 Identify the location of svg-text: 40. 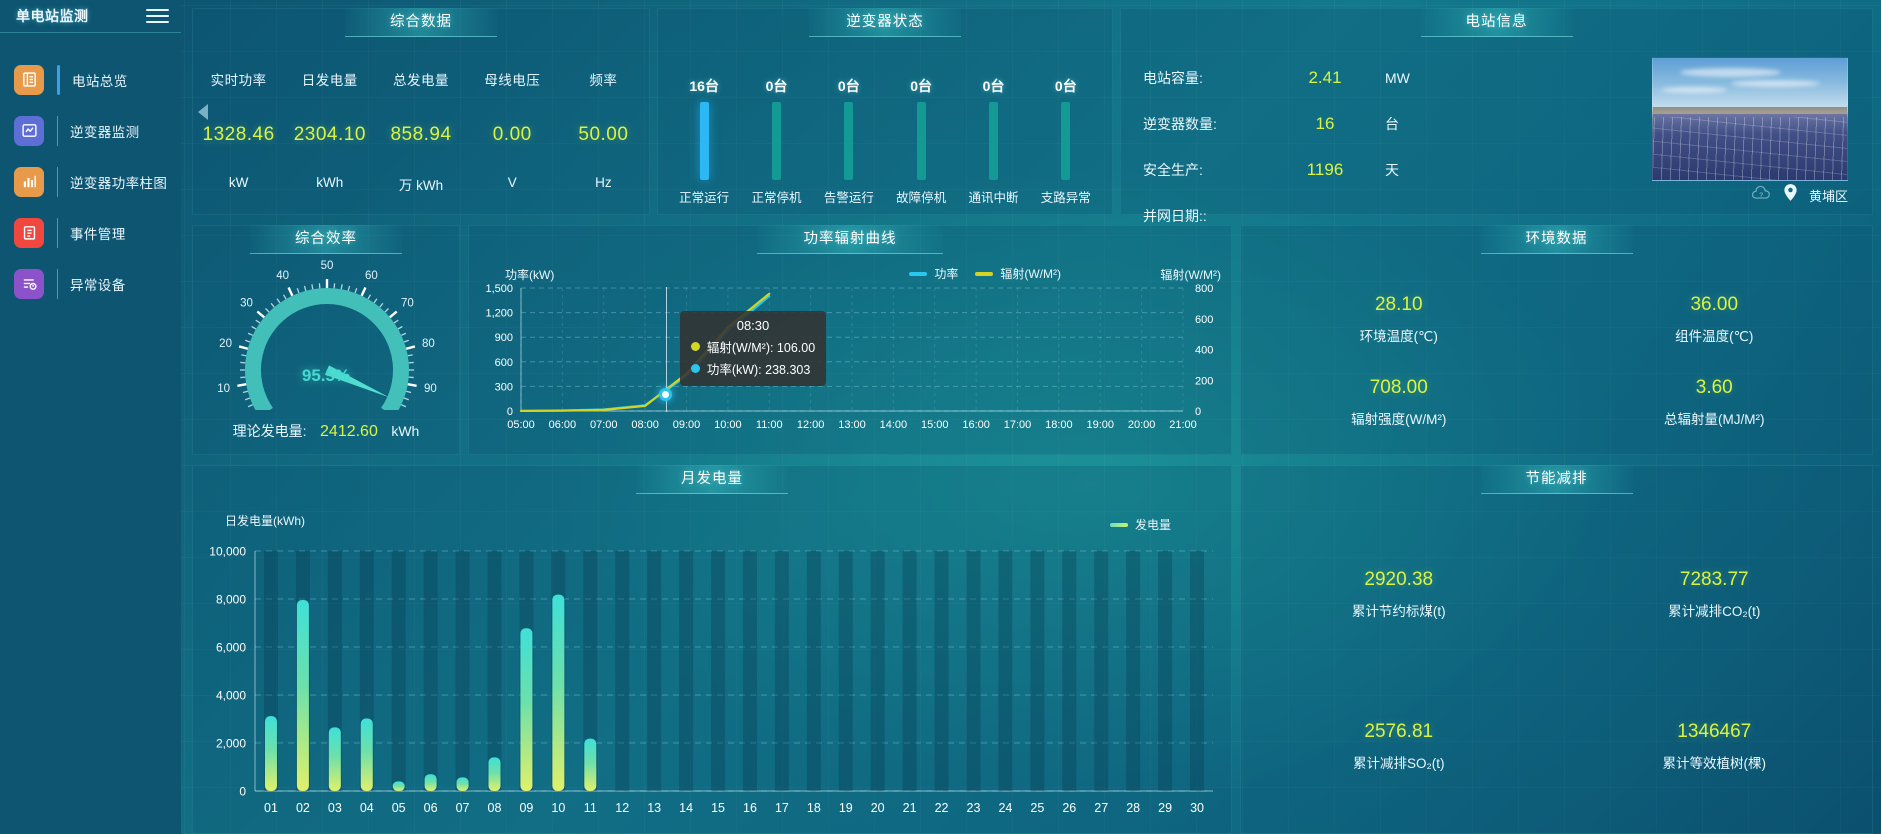
(282, 276).